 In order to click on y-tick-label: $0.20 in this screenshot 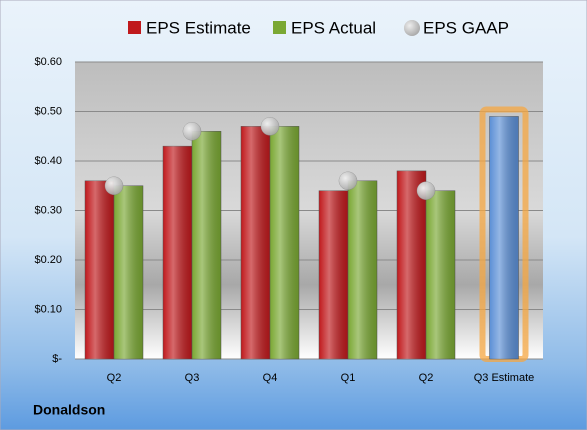, I will do `click(48, 260)`.